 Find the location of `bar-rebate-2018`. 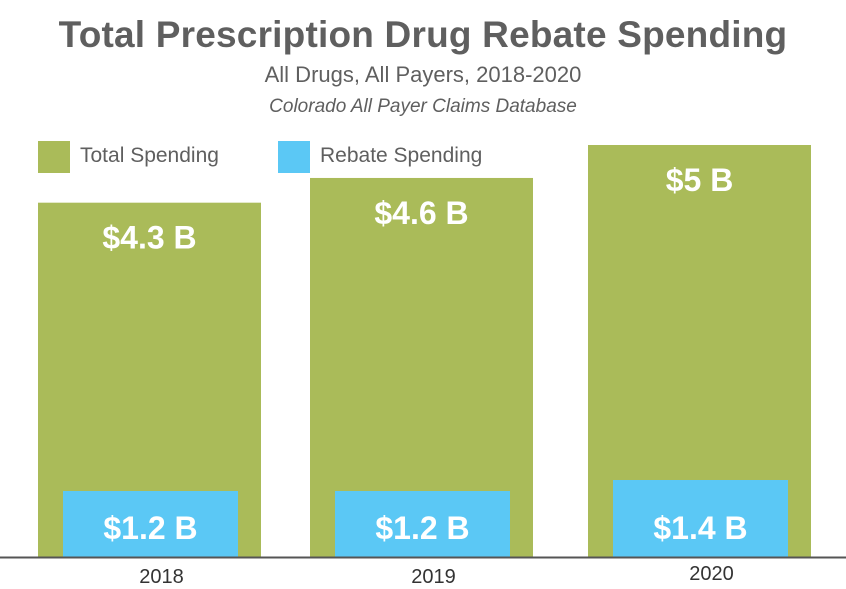

bar-rebate-2018 is located at coordinates (150, 524).